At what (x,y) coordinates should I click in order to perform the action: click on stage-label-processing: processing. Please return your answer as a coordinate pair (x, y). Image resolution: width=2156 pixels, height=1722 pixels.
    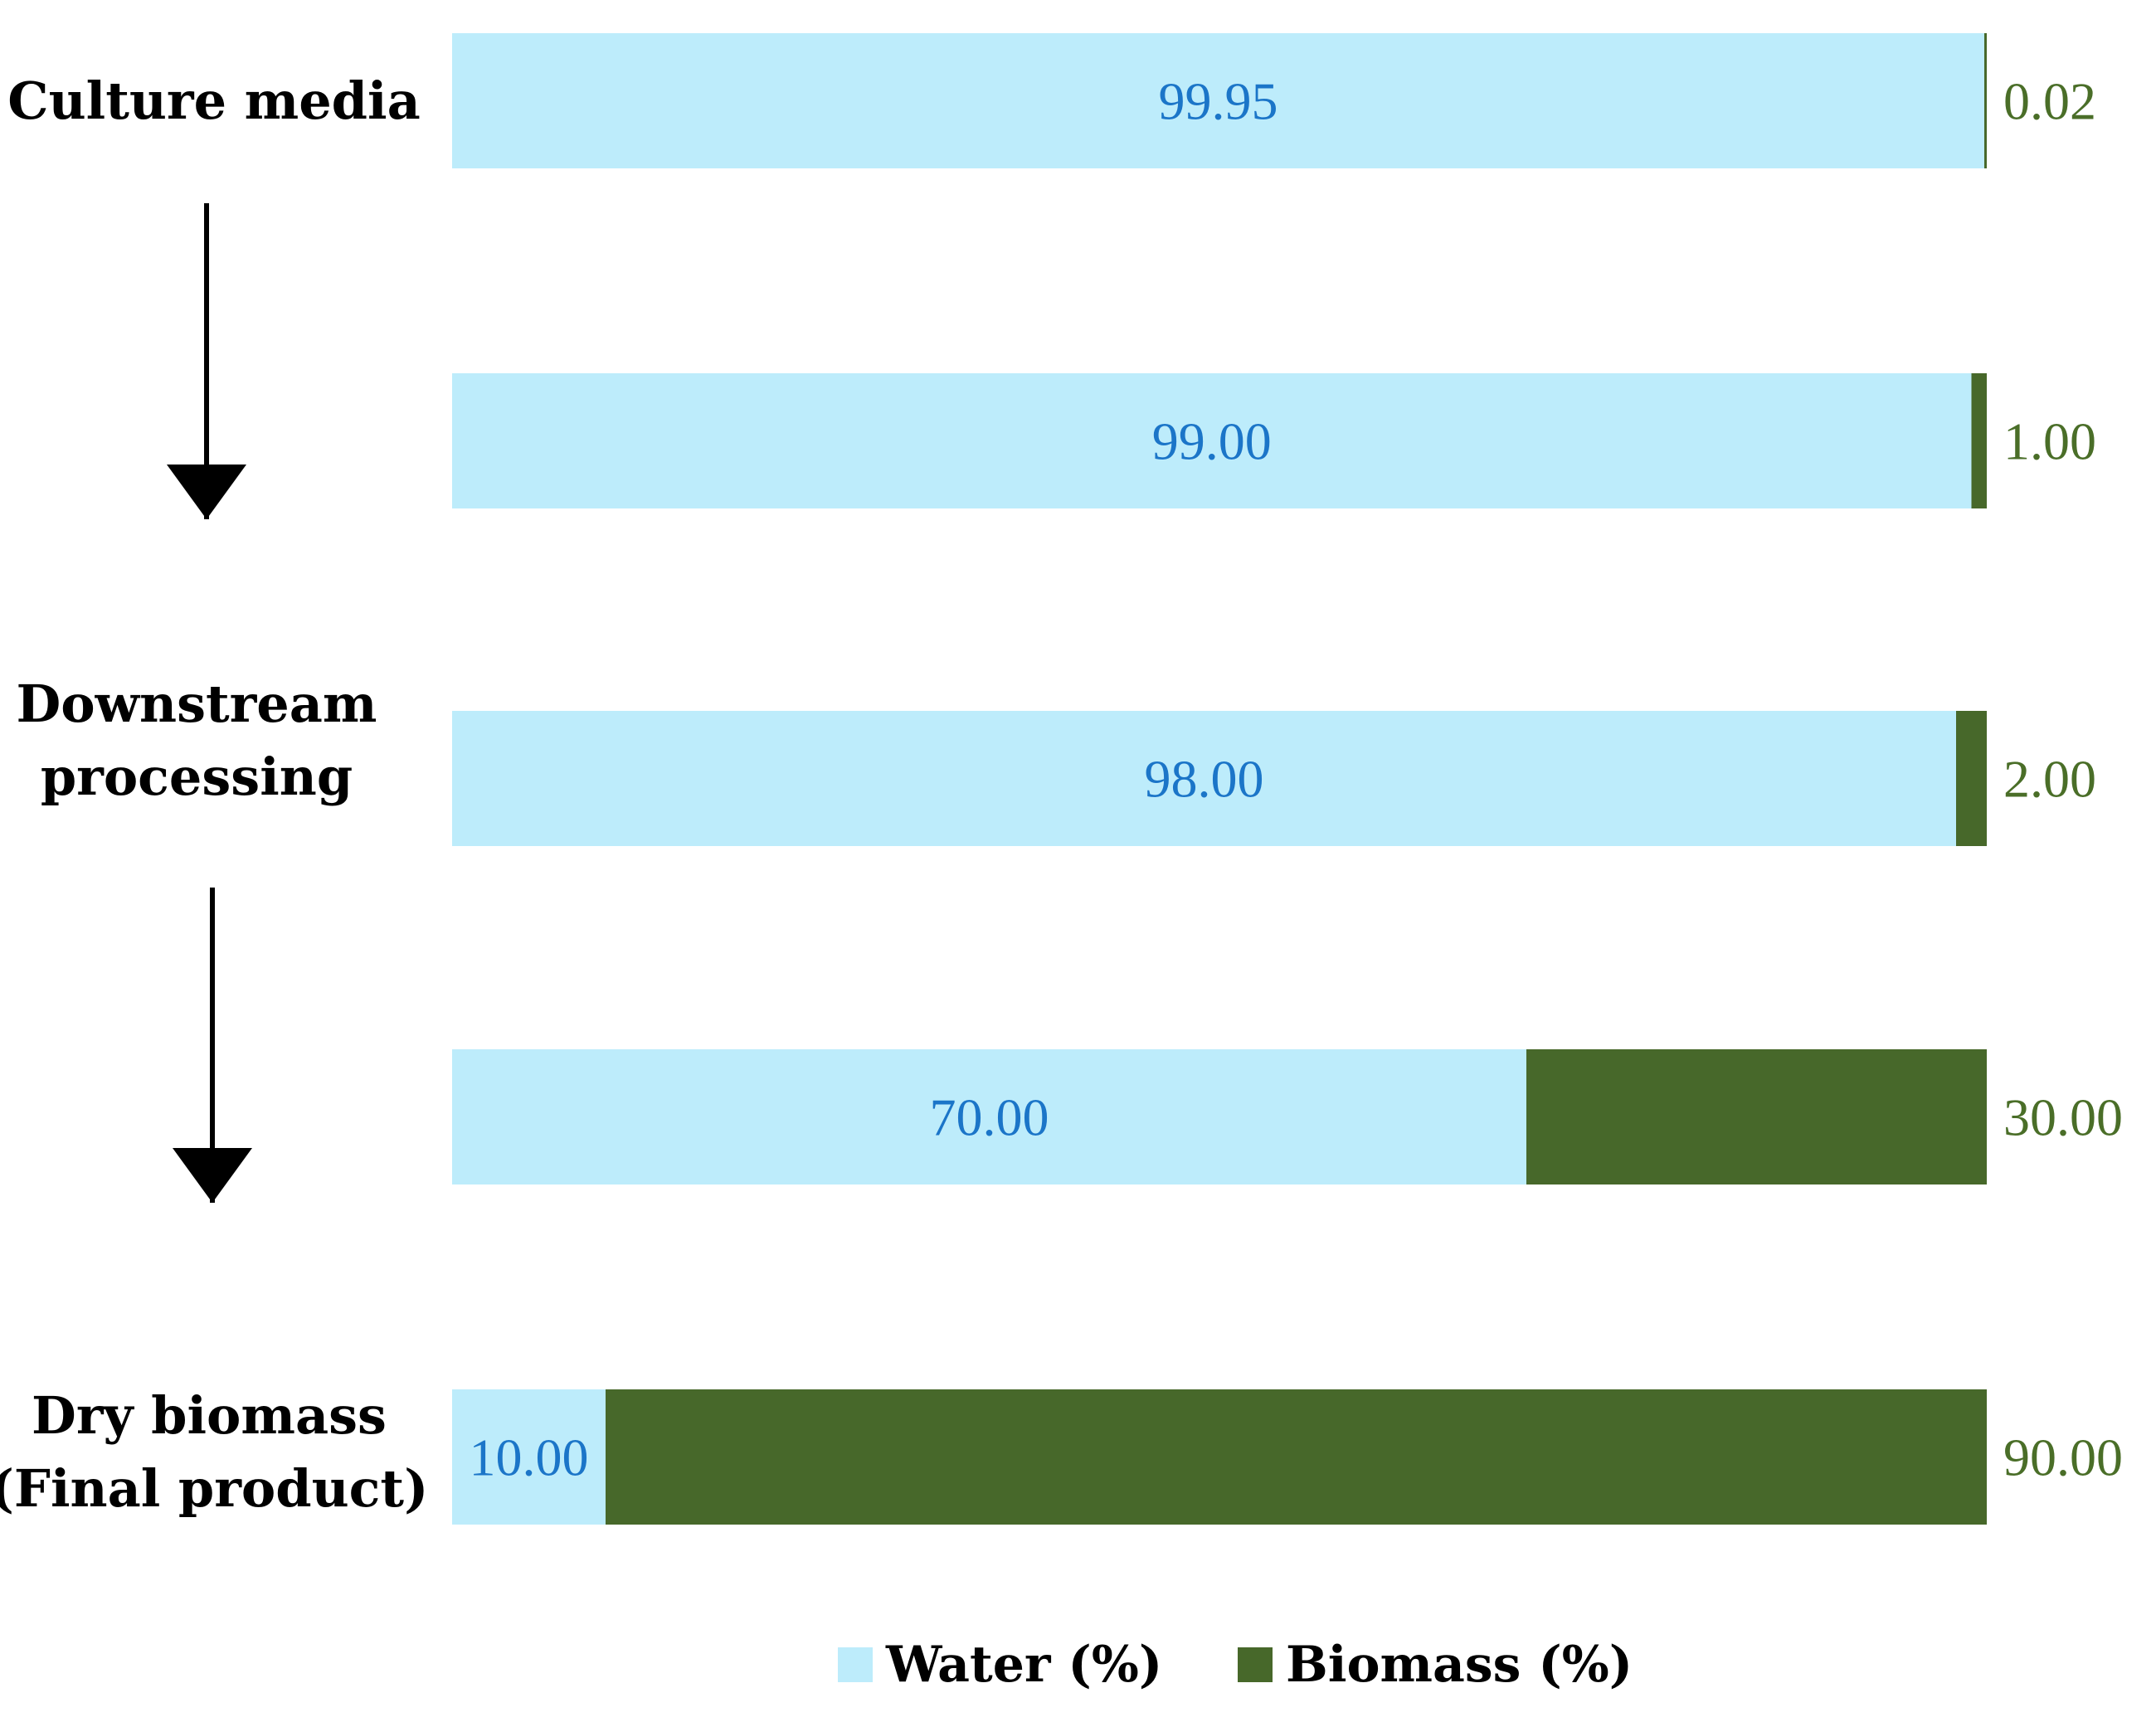
    Looking at the image, I should click on (197, 777).